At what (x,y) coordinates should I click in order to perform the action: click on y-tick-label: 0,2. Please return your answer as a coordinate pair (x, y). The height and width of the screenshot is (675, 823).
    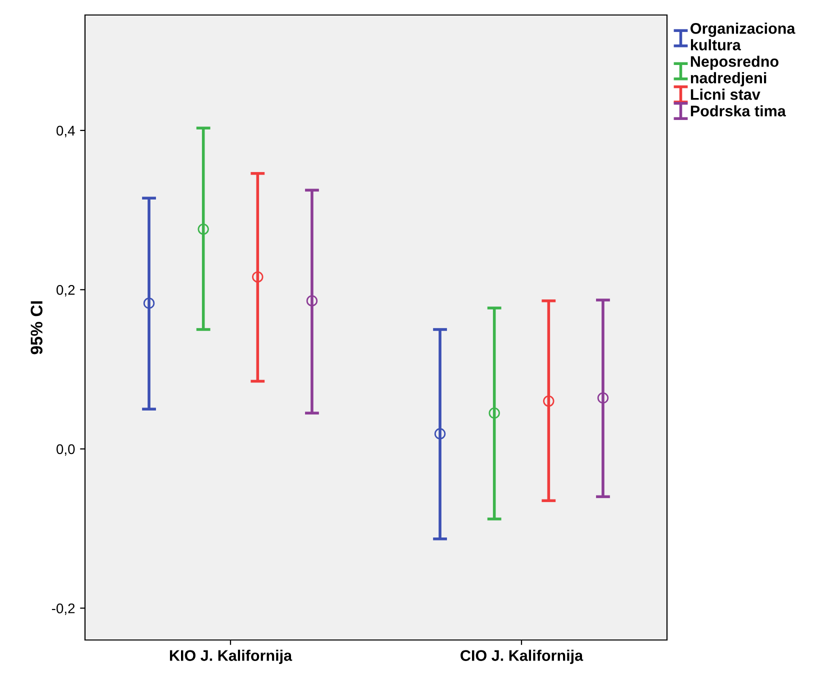
    Looking at the image, I should click on (65, 290).